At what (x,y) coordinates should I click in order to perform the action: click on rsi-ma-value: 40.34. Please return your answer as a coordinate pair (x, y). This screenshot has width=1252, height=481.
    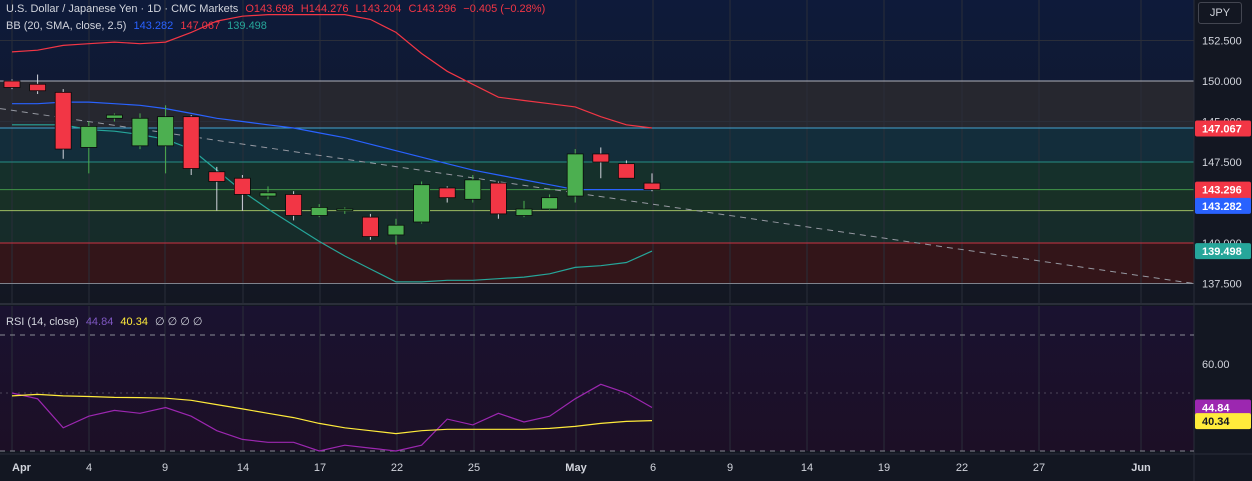
    Looking at the image, I should click on (134, 322).